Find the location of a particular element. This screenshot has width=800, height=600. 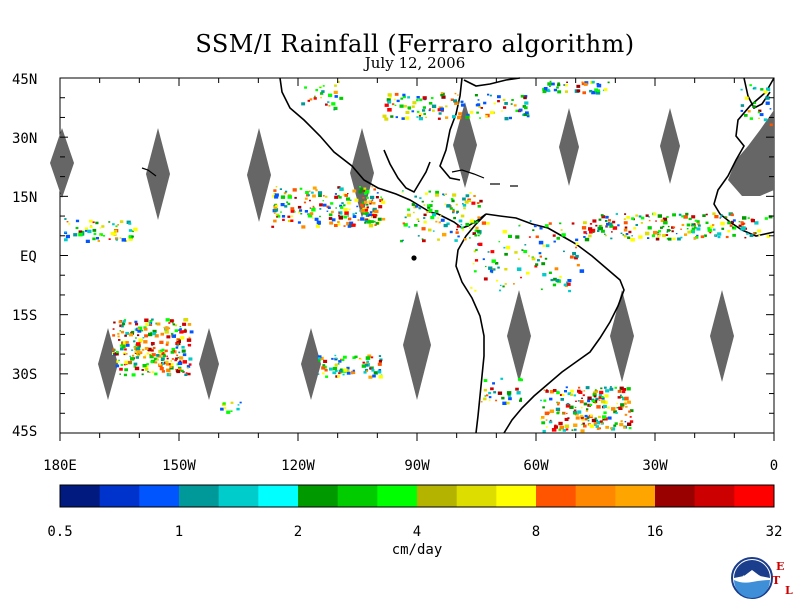

colorbar-label-2: 2 is located at coordinates (298, 532).